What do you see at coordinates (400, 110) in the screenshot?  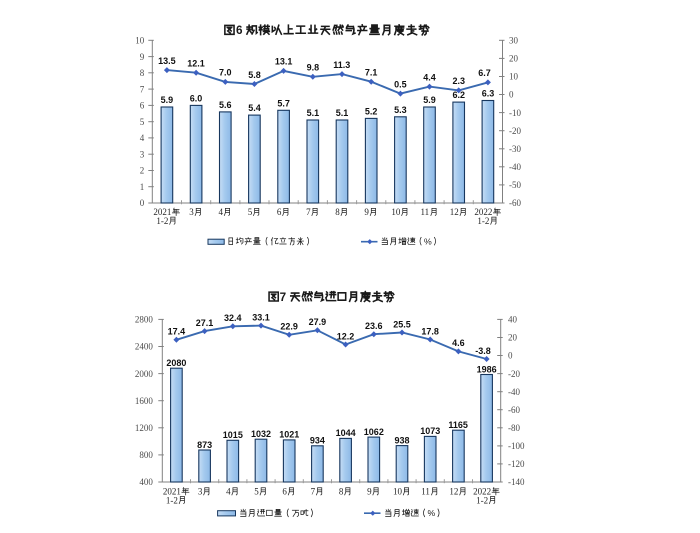 I see `svg-text: 5.3` at bounding box center [400, 110].